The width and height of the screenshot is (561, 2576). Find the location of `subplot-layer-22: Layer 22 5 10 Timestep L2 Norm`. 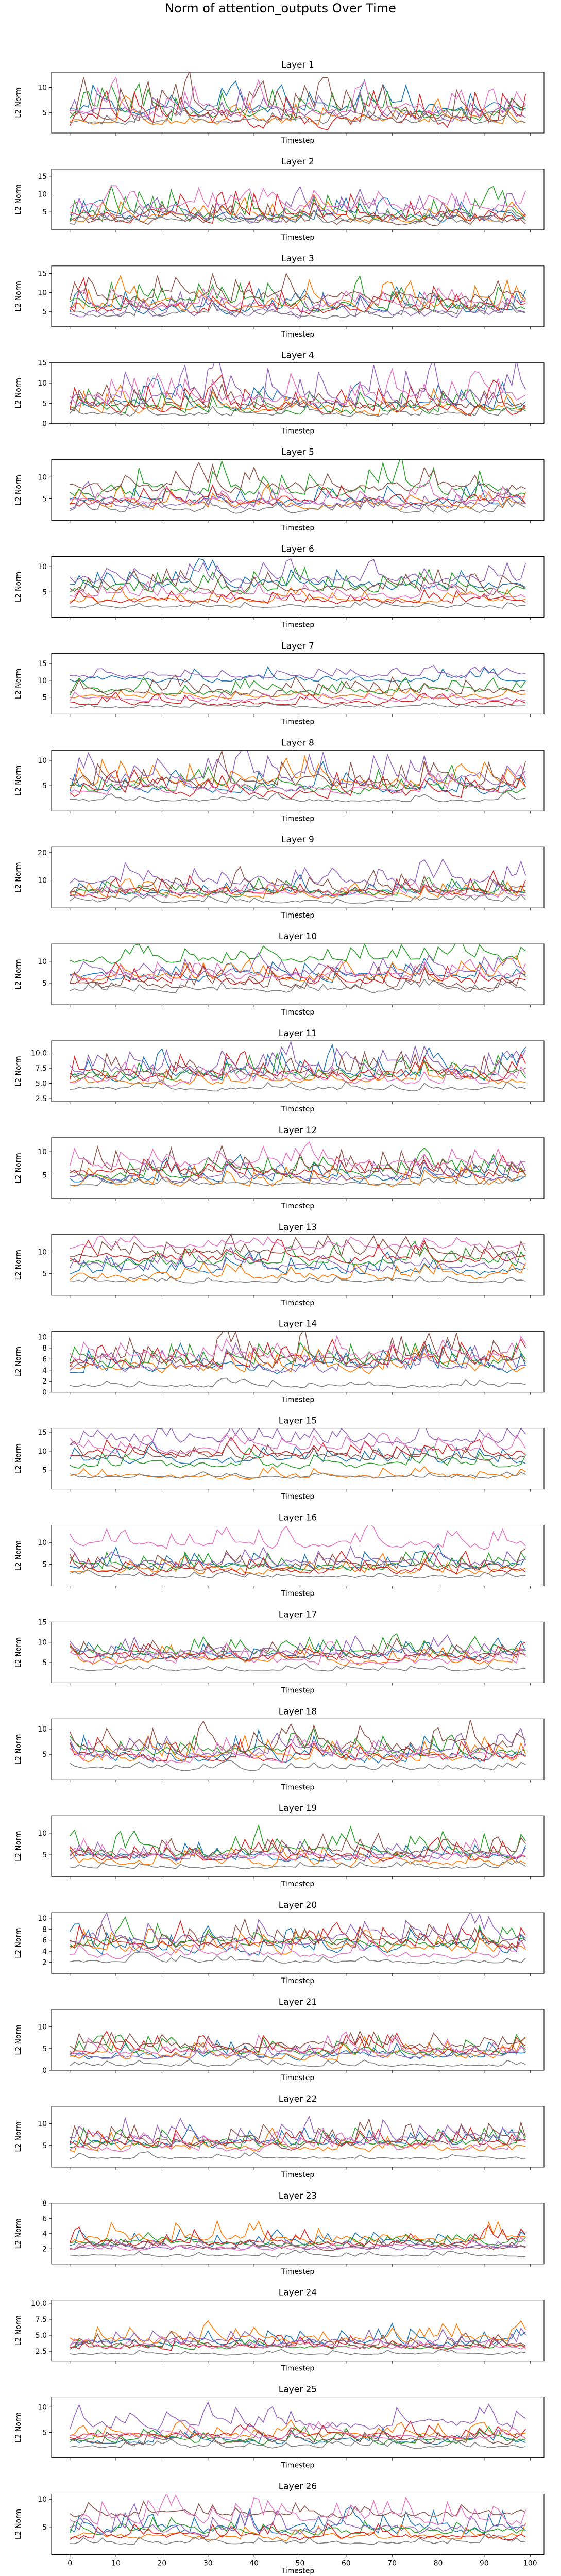

subplot-layer-22: Layer 22 5 10 Timestep L2 Norm is located at coordinates (279, 2137).